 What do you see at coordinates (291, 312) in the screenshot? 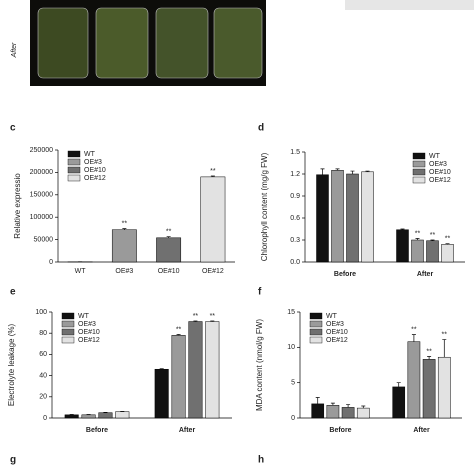
I see `y-tick-label: 15` at bounding box center [291, 312].